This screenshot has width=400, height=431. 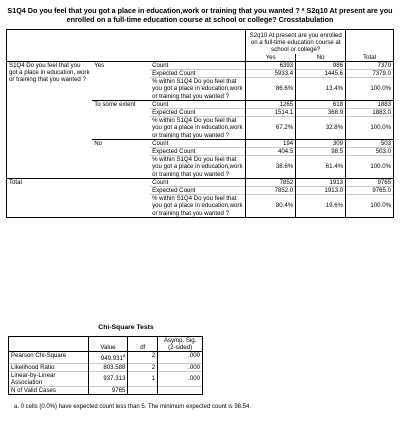 I want to click on cell: 7379, so click(x=369, y=65).